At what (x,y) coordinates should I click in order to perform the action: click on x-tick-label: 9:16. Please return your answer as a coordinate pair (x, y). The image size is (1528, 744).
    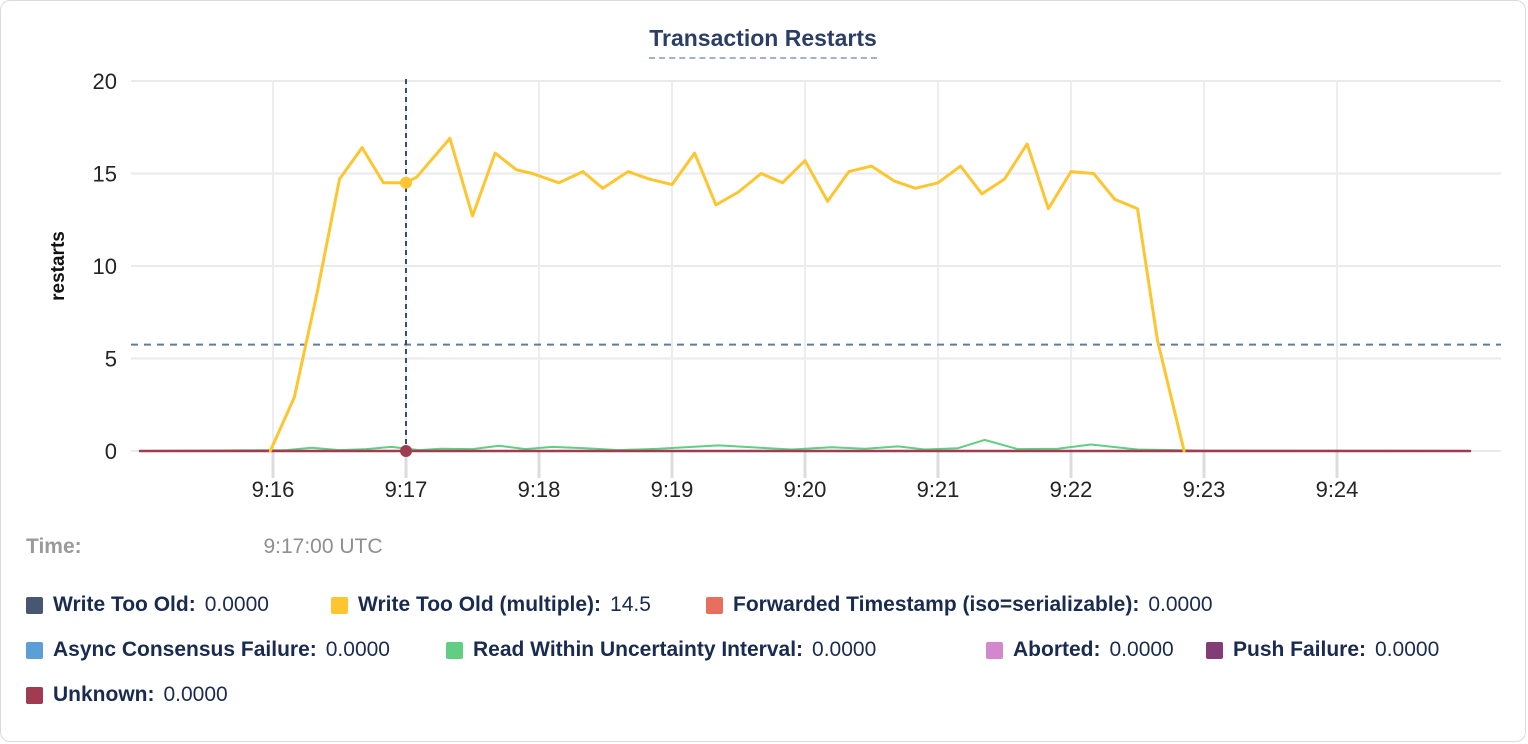
    Looking at the image, I should click on (273, 489).